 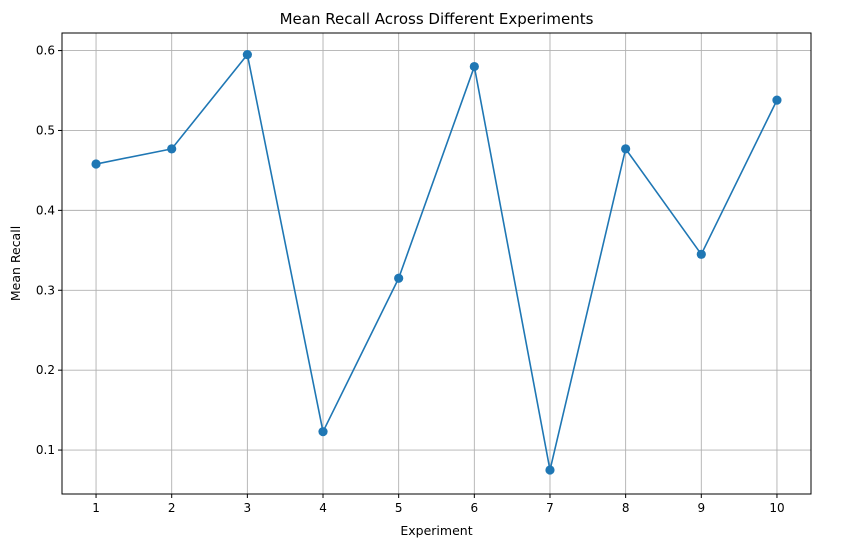 I want to click on y-tick-label: 0.1, so click(x=45, y=450).